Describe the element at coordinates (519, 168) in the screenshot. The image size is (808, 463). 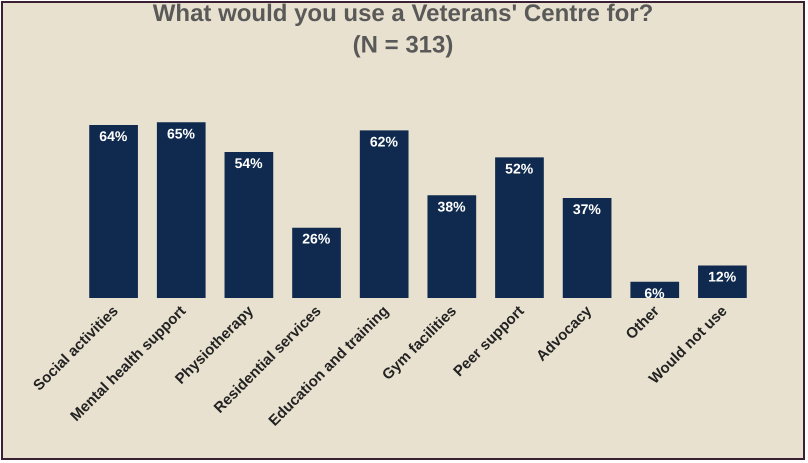
I see `data-label: 52%` at that location.